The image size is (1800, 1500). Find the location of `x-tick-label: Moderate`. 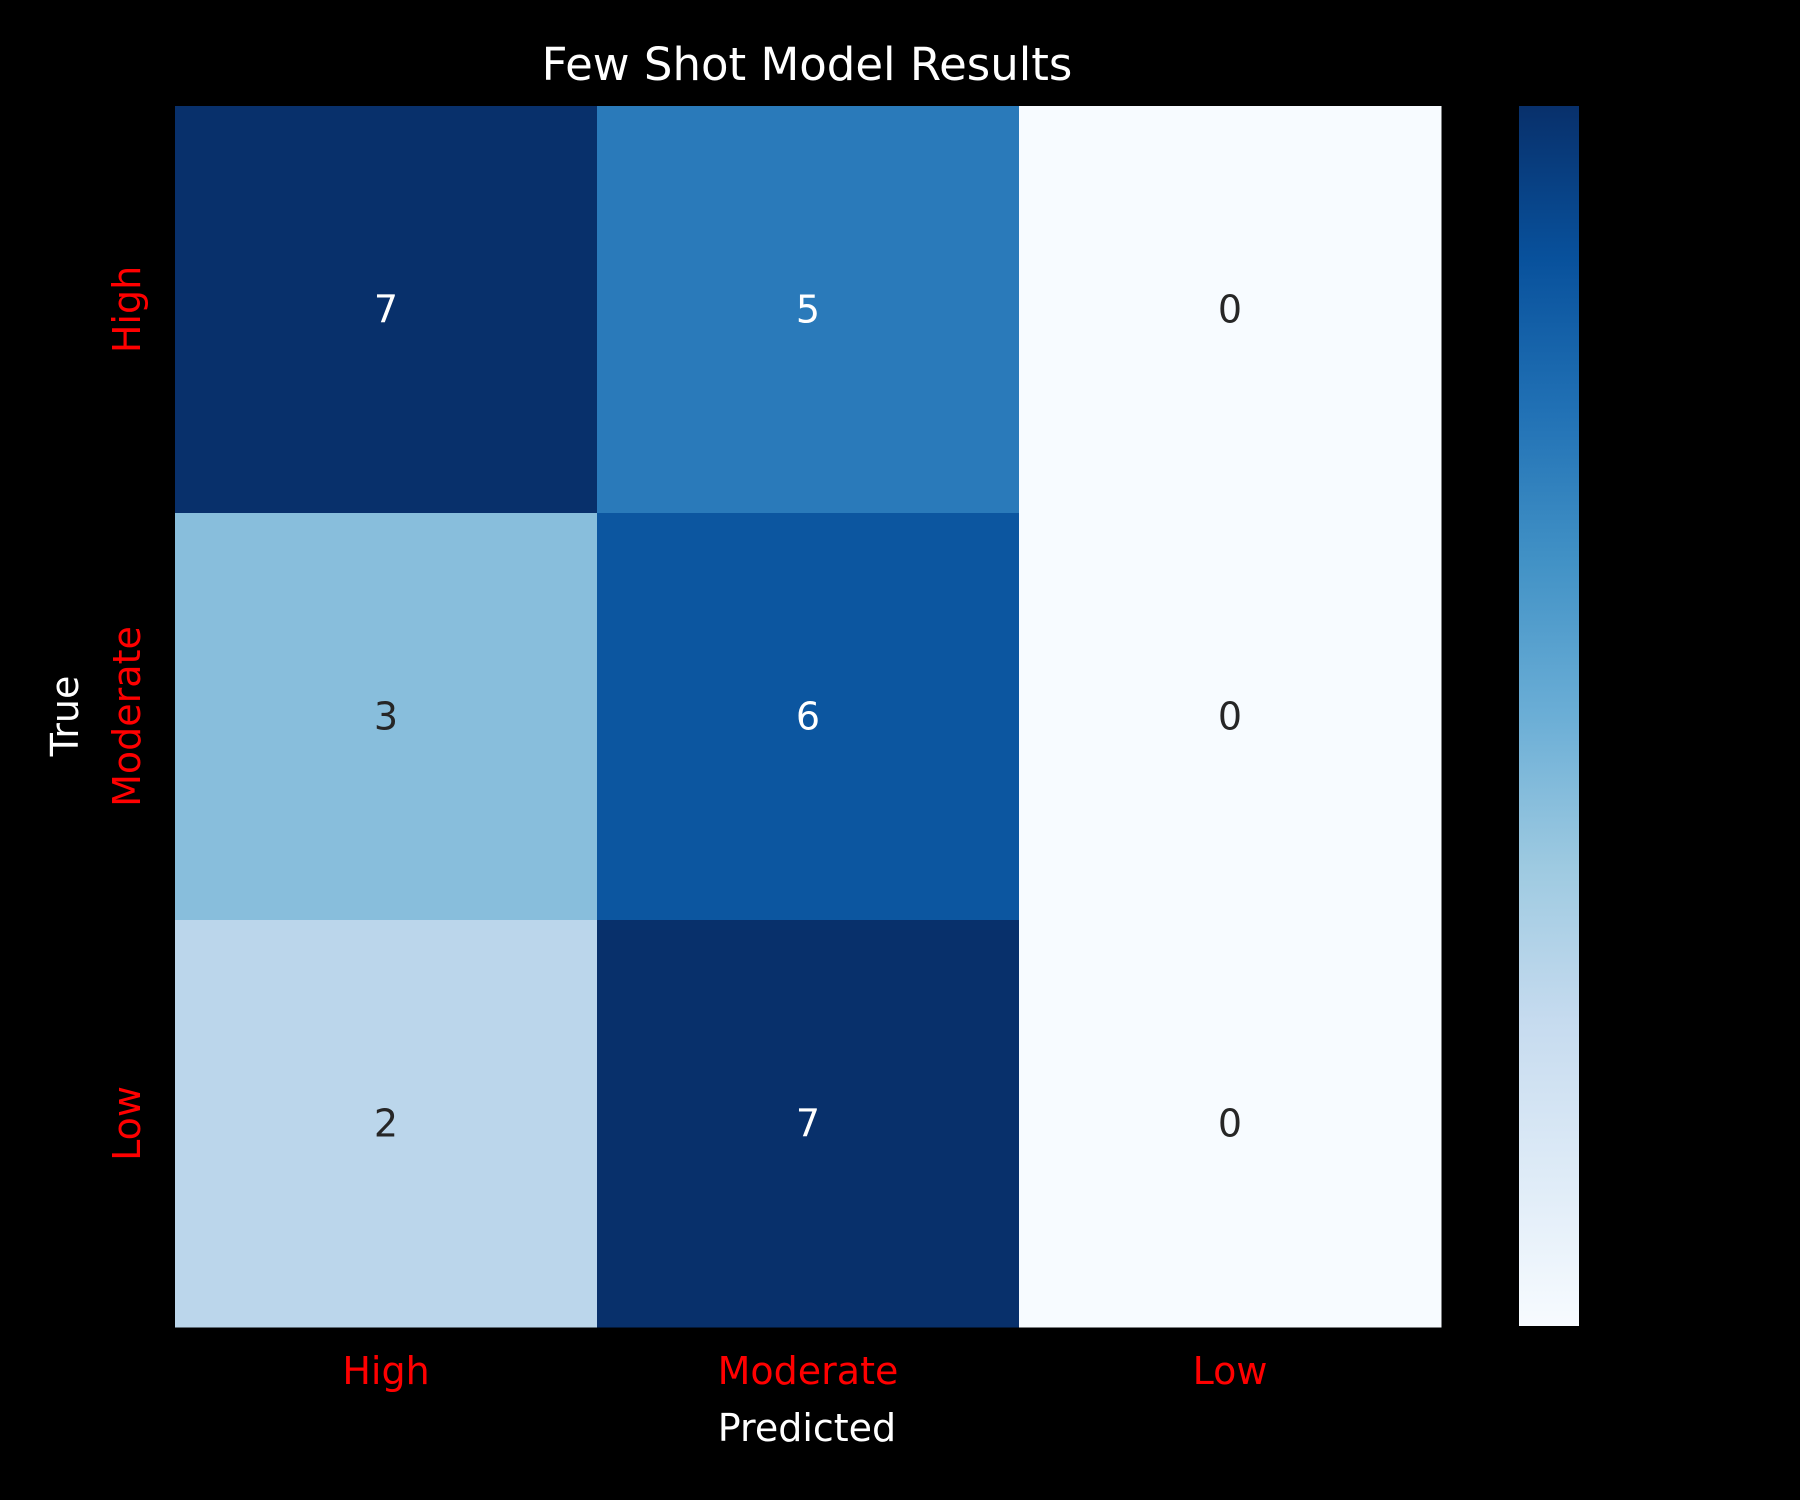

x-tick-label: Moderate is located at coordinates (808, 1371).